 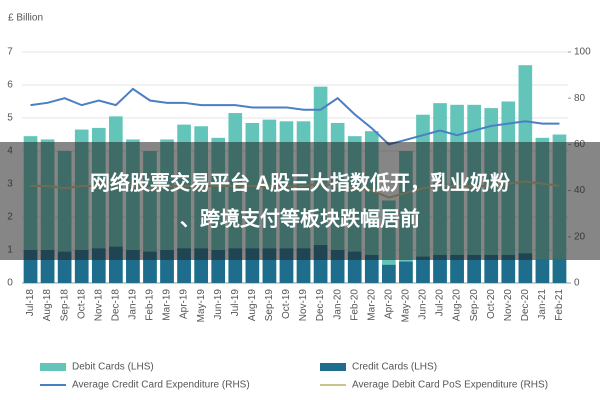 What do you see at coordinates (115, 305) in the screenshot?
I see `x-tick-label: Dec-18` at bounding box center [115, 305].